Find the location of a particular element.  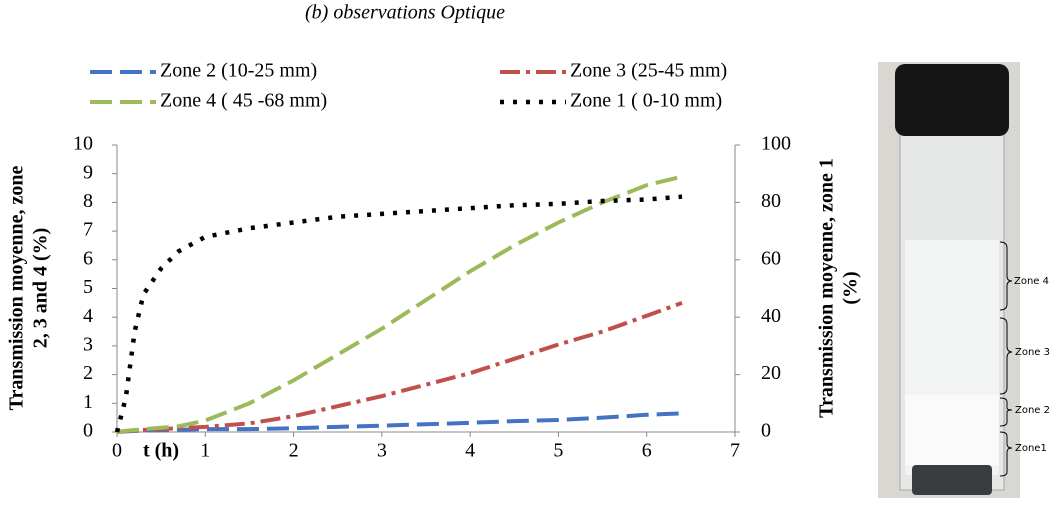

x-tick-label: 2 is located at coordinates (294, 451).